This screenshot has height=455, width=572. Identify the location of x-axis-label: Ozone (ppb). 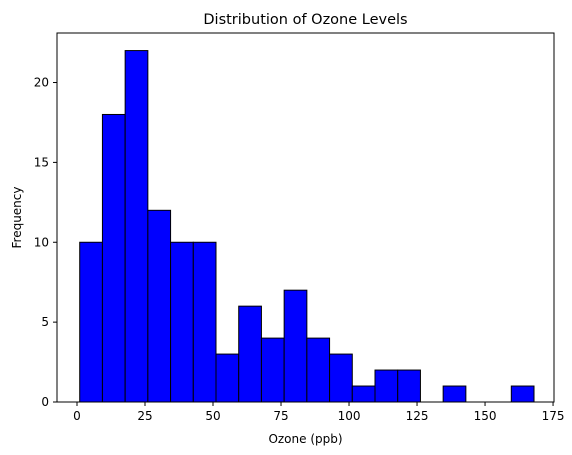
(305, 439).